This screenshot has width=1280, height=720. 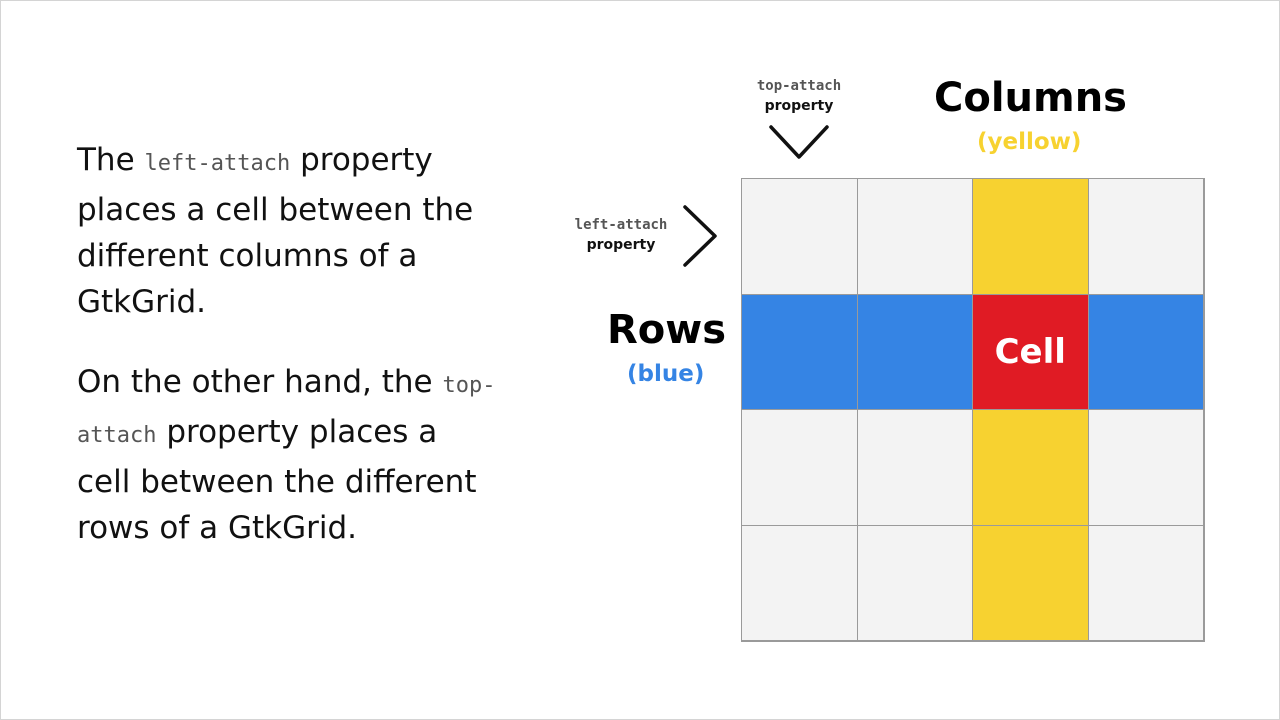 I want to click on chevron-right-icon, so click(x=700, y=236).